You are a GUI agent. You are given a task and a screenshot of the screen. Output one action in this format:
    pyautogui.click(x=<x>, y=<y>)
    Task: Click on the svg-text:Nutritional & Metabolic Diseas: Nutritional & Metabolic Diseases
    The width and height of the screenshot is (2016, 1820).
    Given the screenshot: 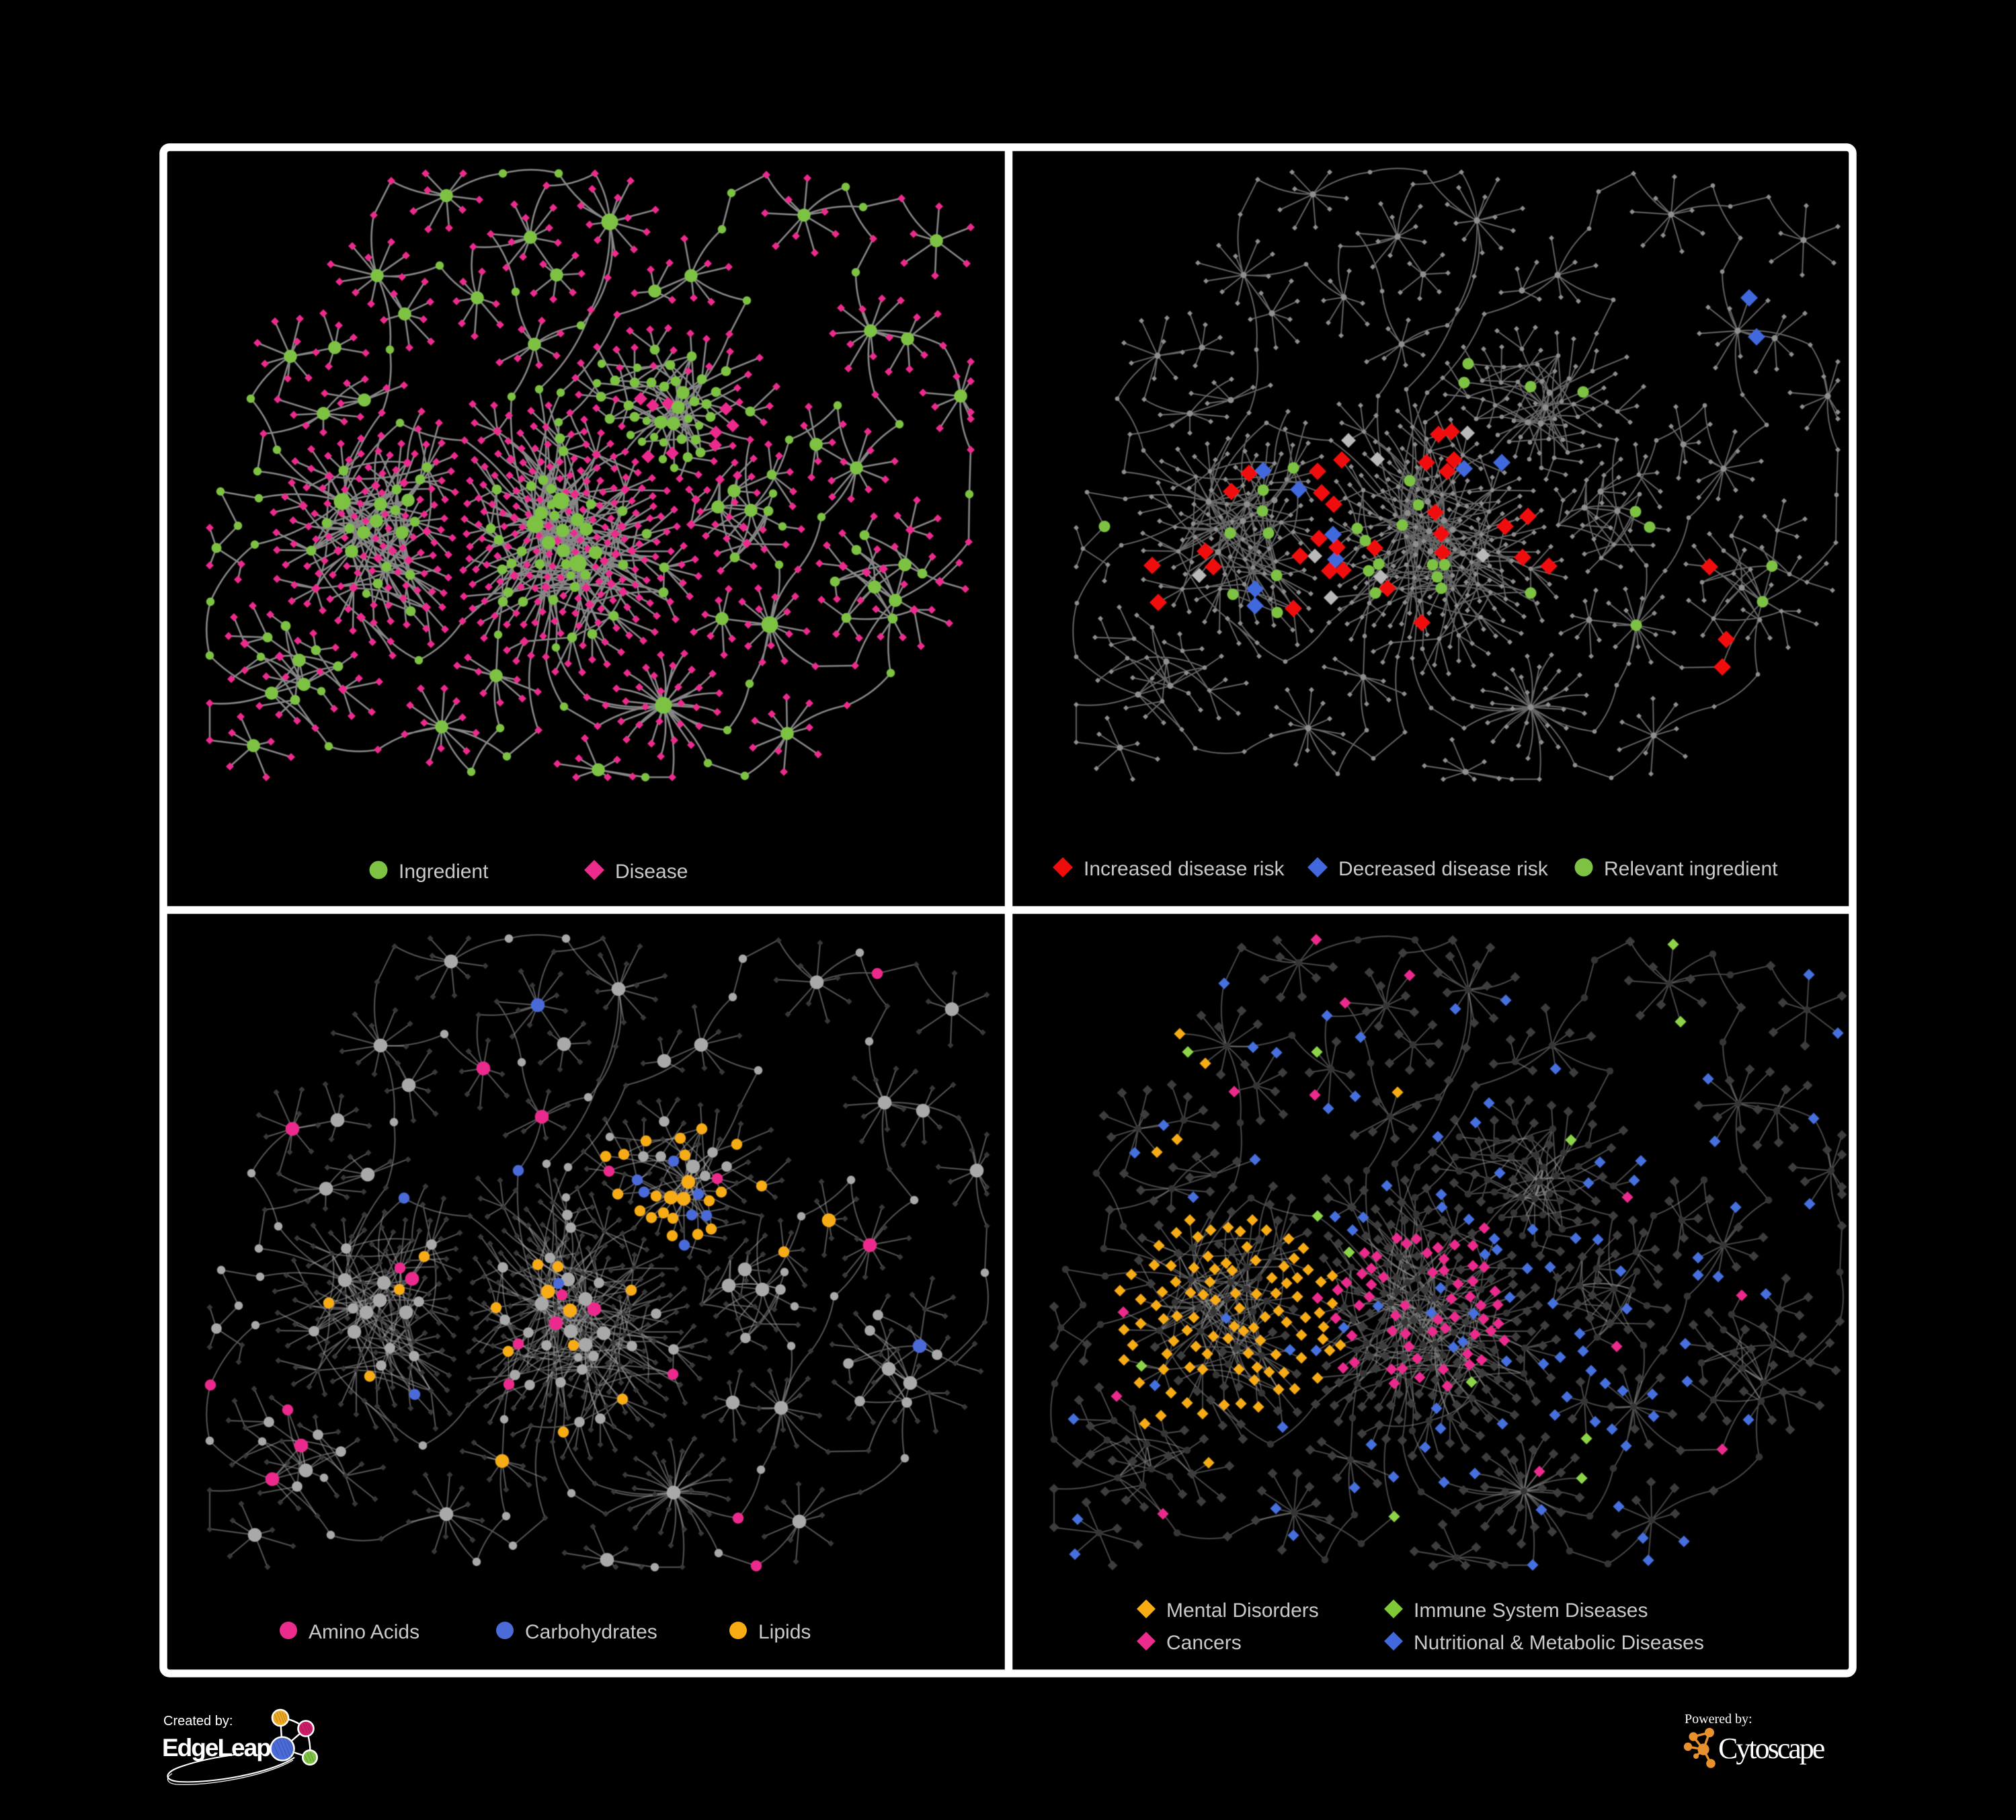 What is the action you would take?
    pyautogui.click(x=1559, y=1643)
    